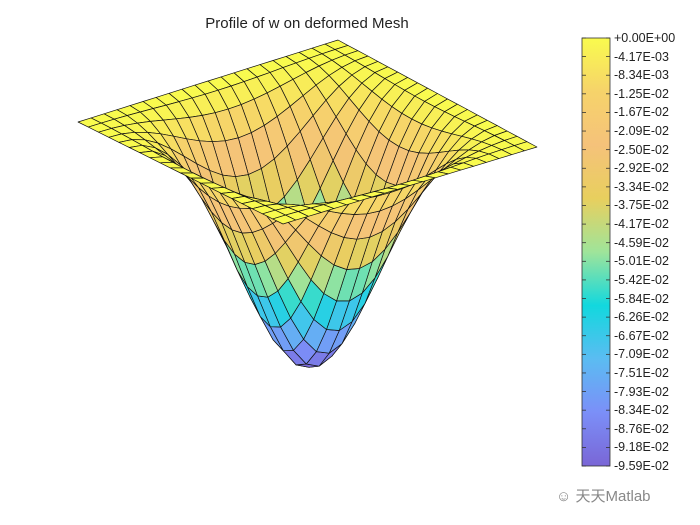  What do you see at coordinates (641, 75) in the screenshot?
I see `colorbar-tick-label: -8.34E-03` at bounding box center [641, 75].